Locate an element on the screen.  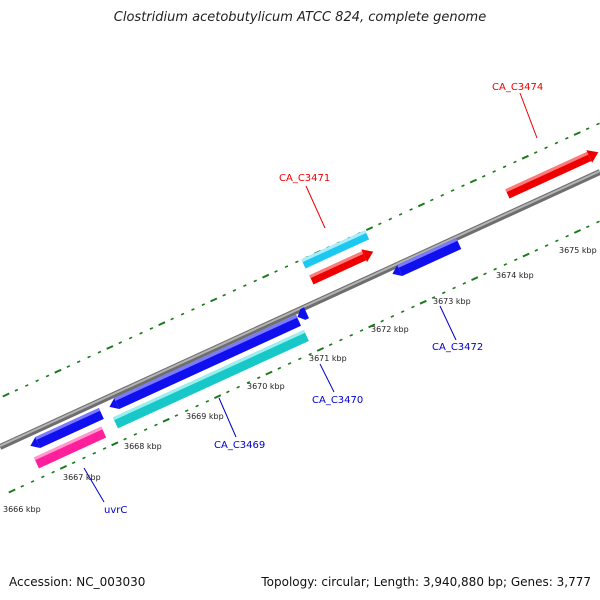
tick-label: 3667 kbp is located at coordinates (82, 477).